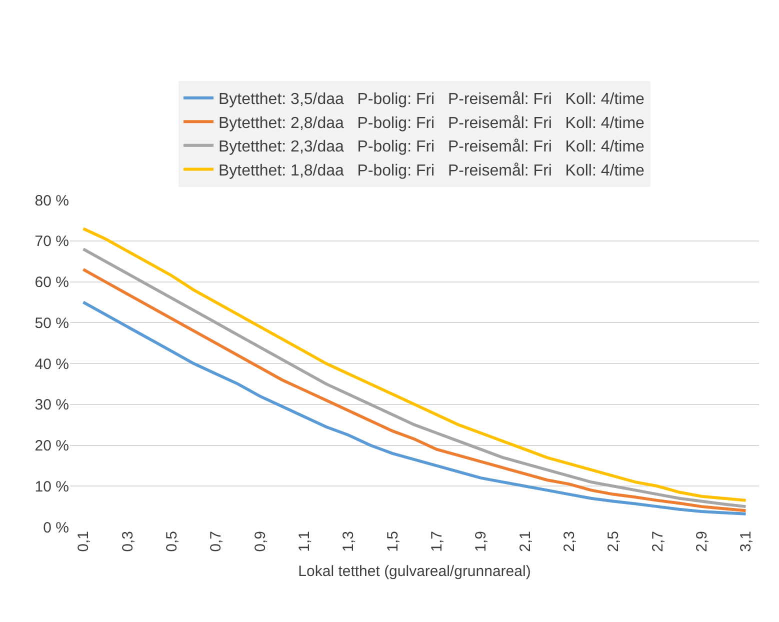 The image size is (779, 622). Describe the element at coordinates (431, 147) in the screenshot. I see `legend-label: Bytetthet: 2,3/daa P-bolig: Fri P-reisemål: Fri Koll: 4/time` at that location.